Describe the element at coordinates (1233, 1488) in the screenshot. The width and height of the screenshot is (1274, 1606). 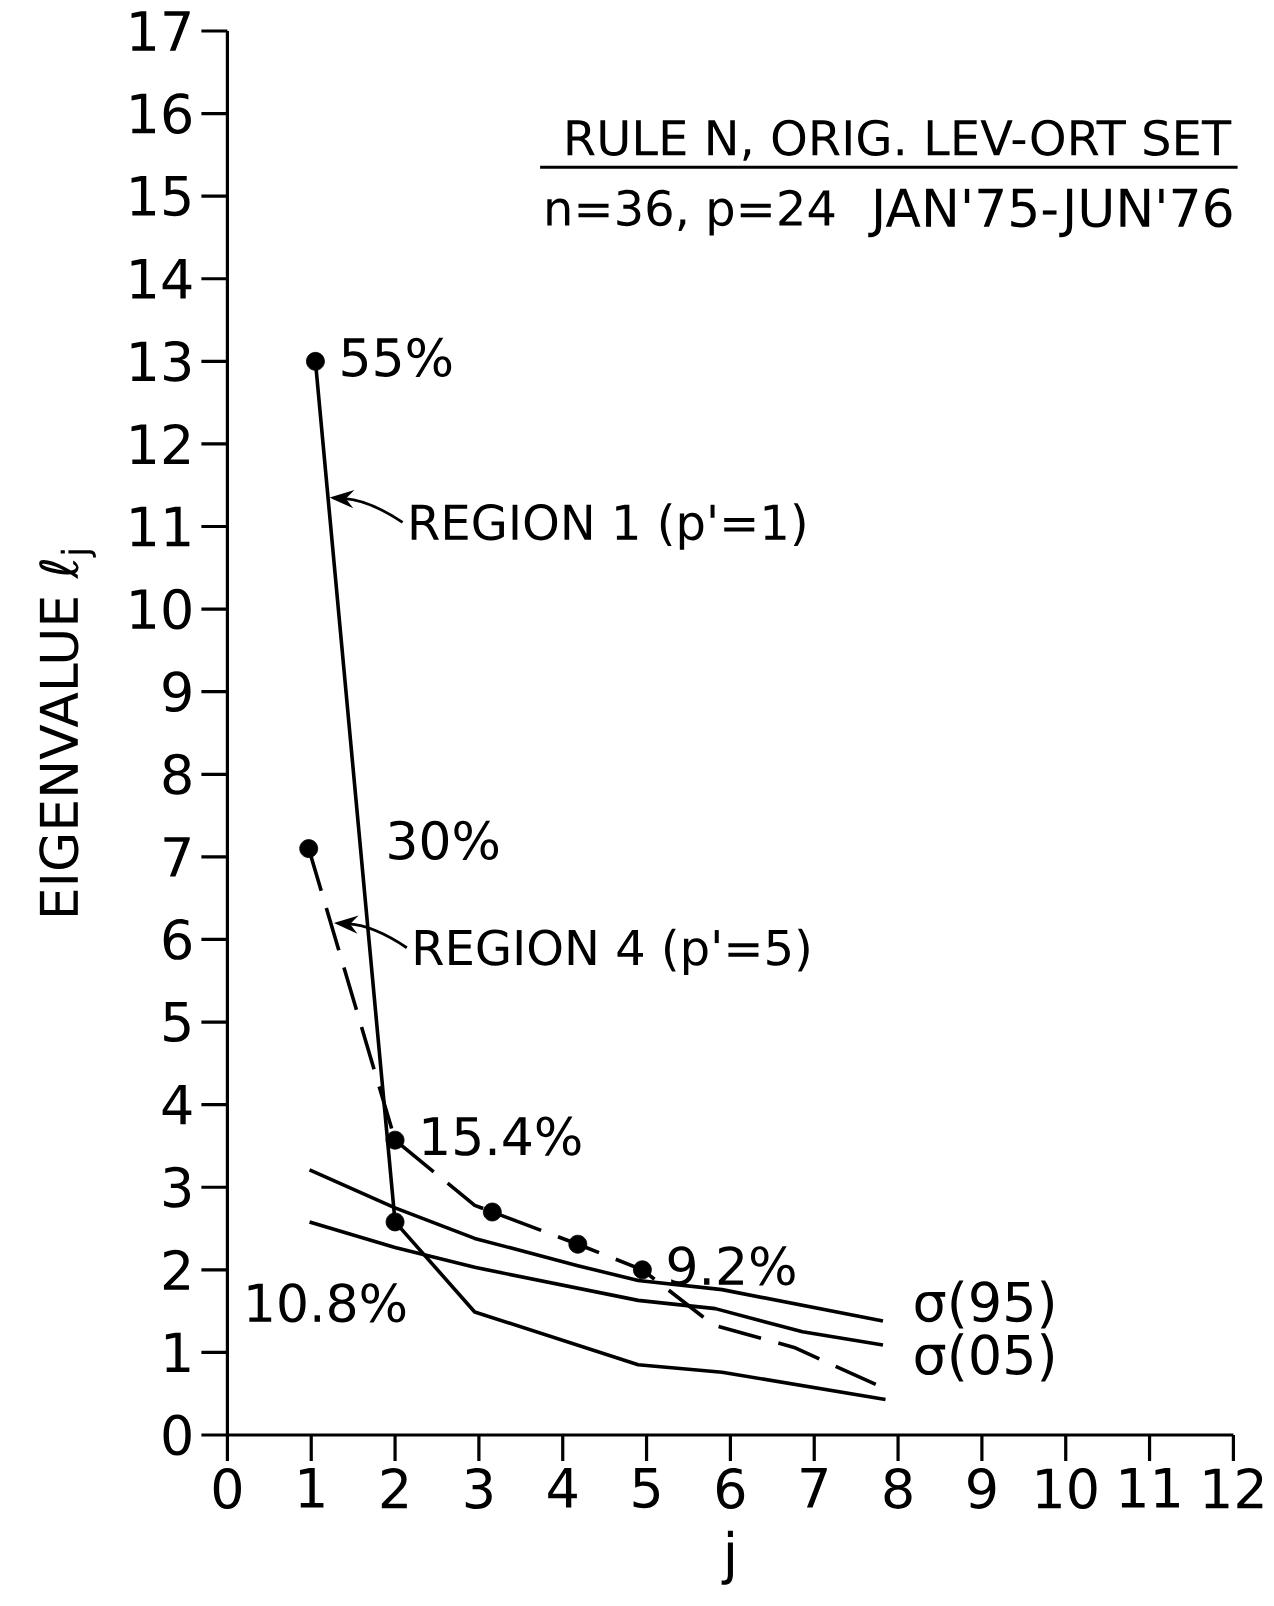
I see `x-tick-label: 12` at that location.